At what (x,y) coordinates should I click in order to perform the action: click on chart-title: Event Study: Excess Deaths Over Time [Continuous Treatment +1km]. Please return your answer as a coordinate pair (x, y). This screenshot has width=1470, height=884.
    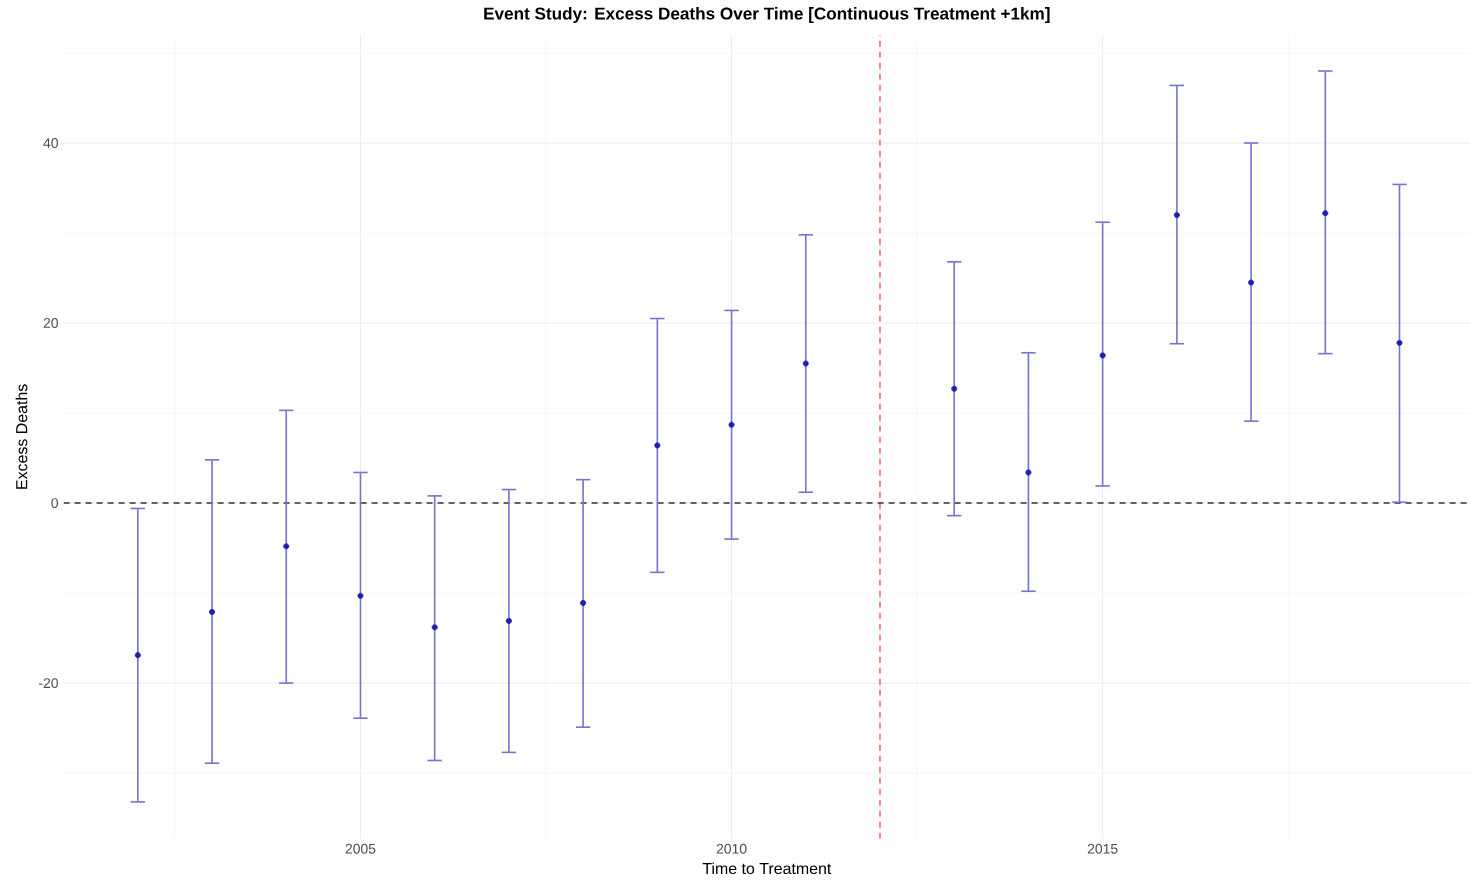
    Looking at the image, I should click on (767, 15).